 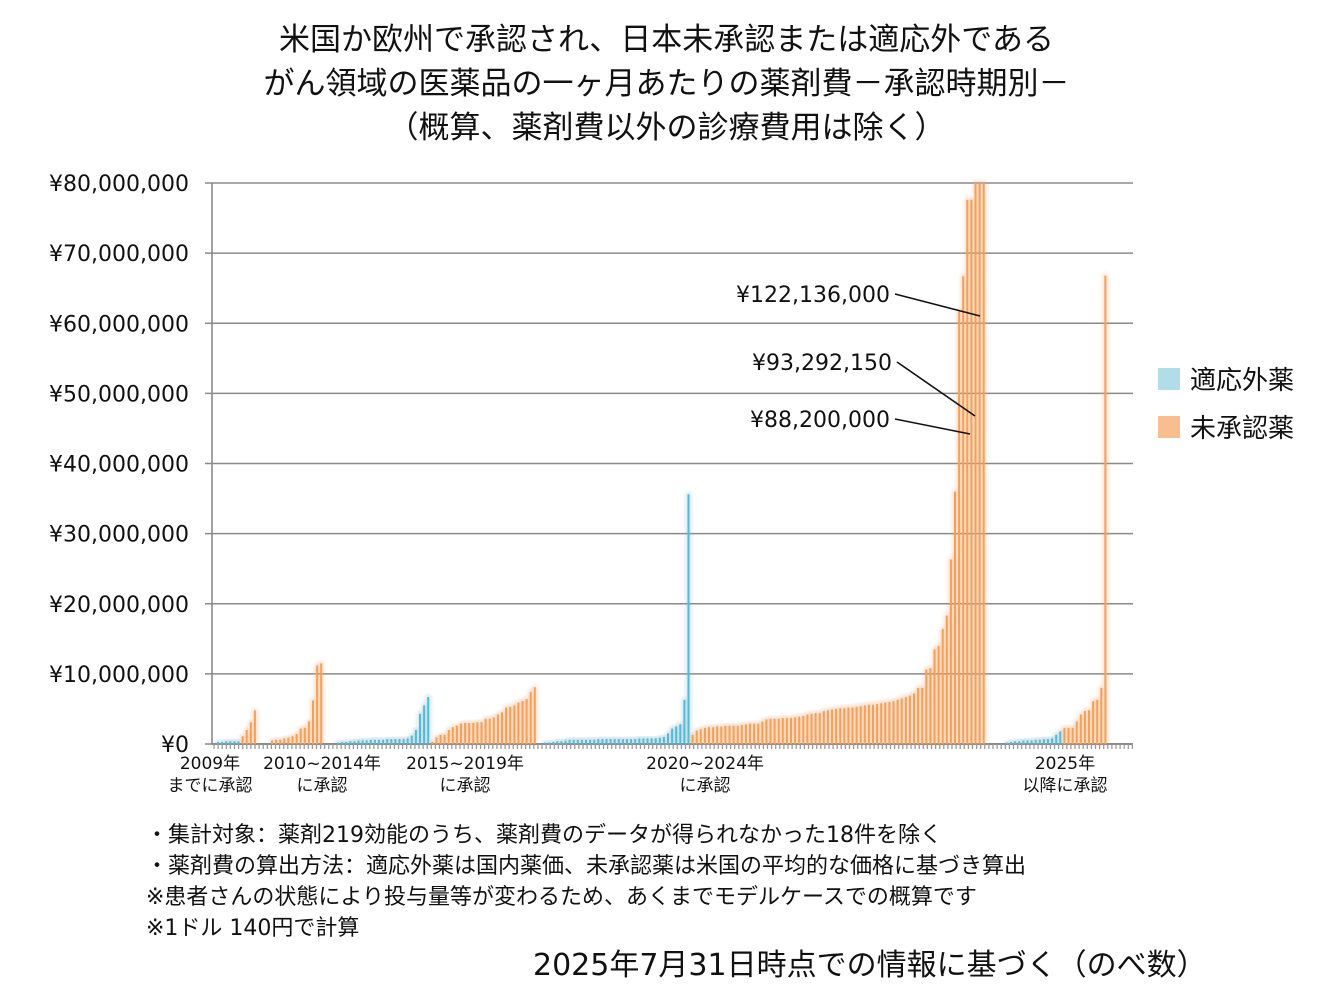 I want to click on x-group-label: 2009年, so click(x=210, y=764).